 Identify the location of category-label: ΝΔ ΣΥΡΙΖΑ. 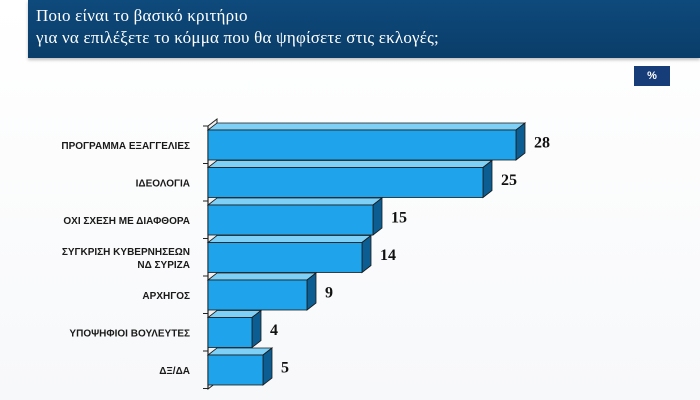
(163, 265).